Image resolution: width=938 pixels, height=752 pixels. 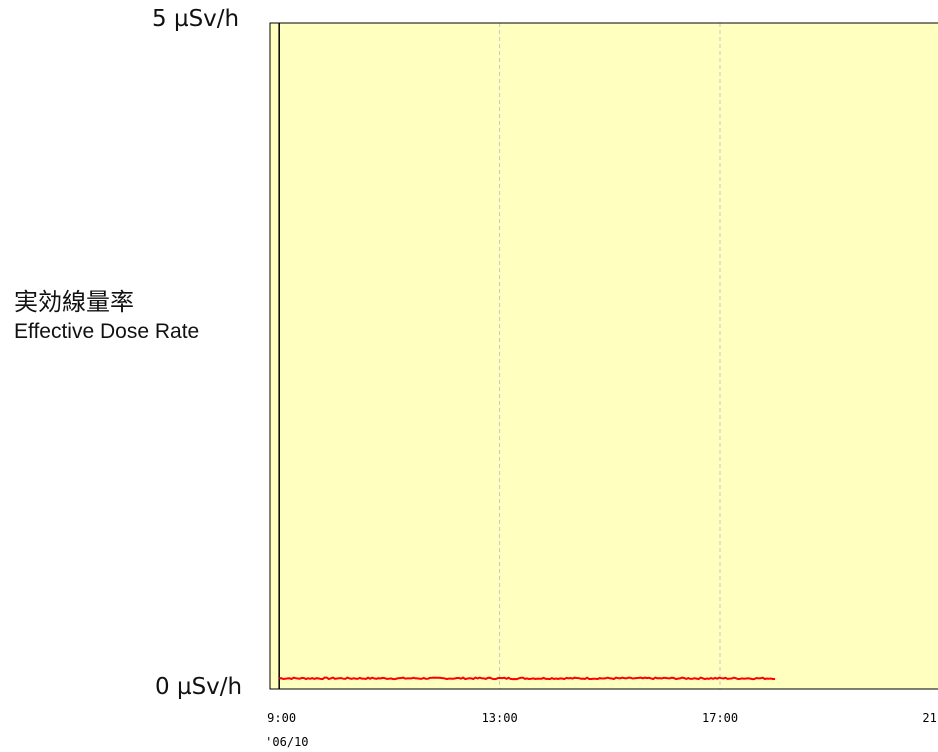 I want to click on x-tick-label-2100: 21:00, so click(x=930, y=718).